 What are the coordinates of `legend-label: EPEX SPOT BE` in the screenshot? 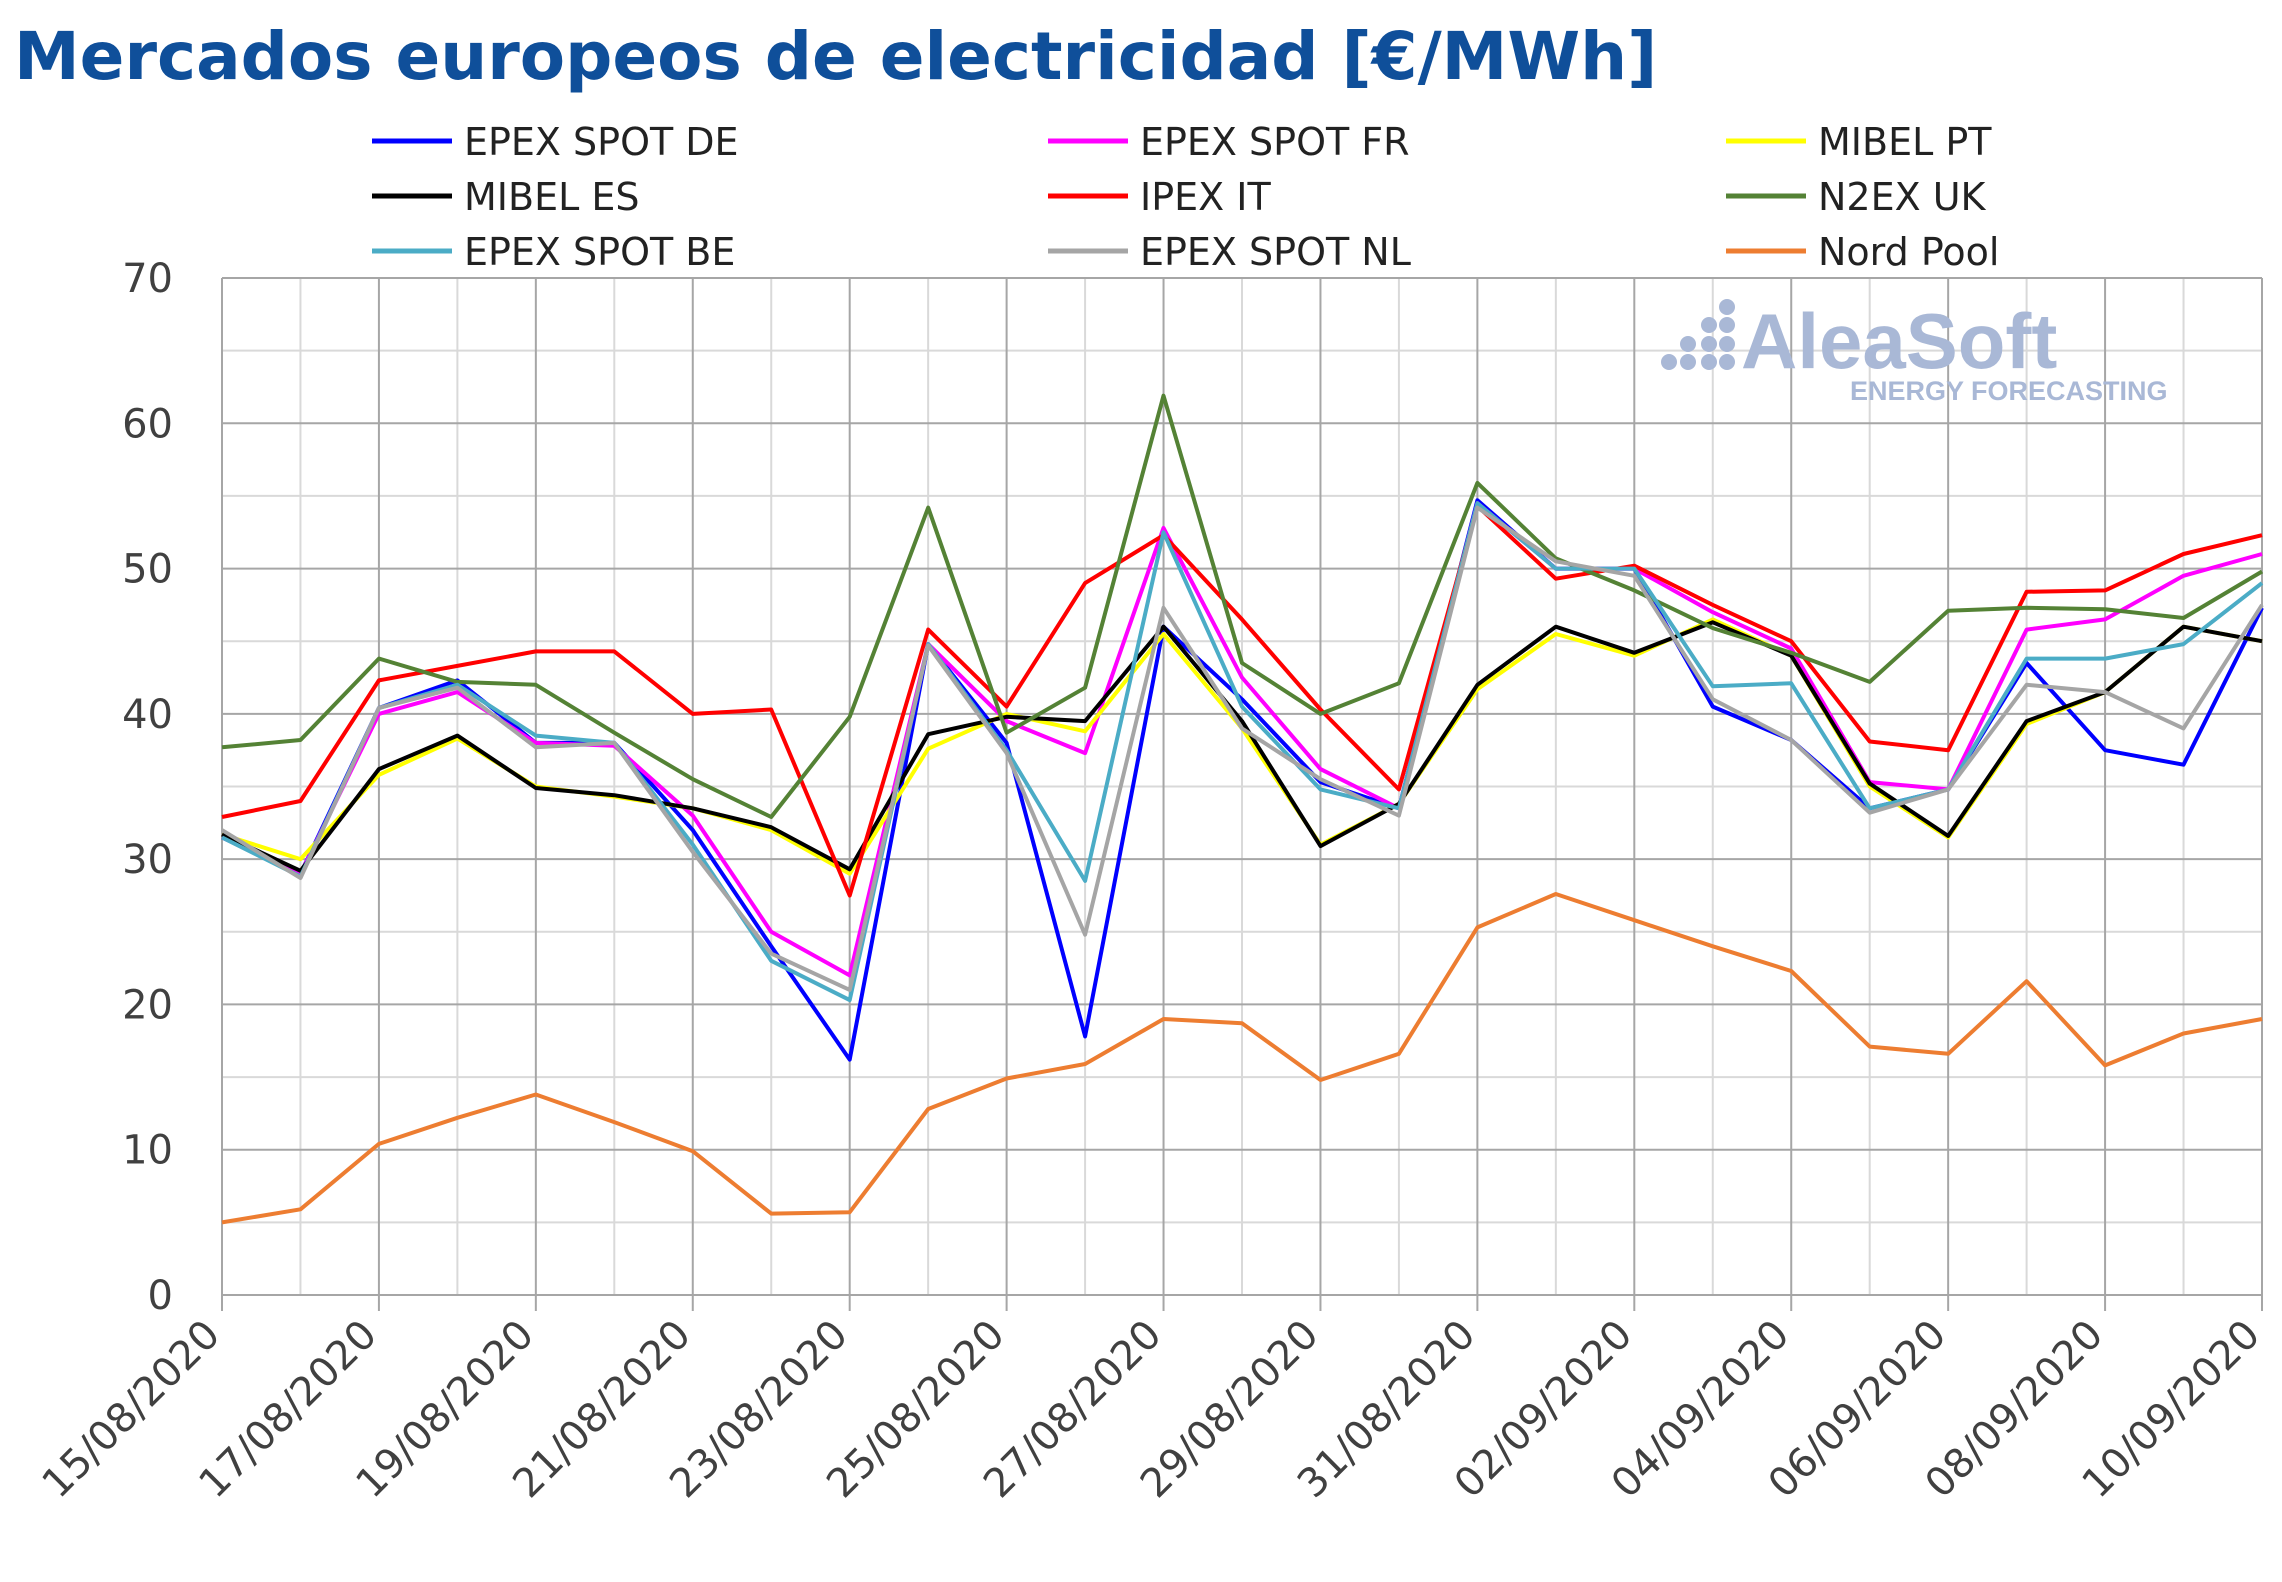 It's located at (599, 252).